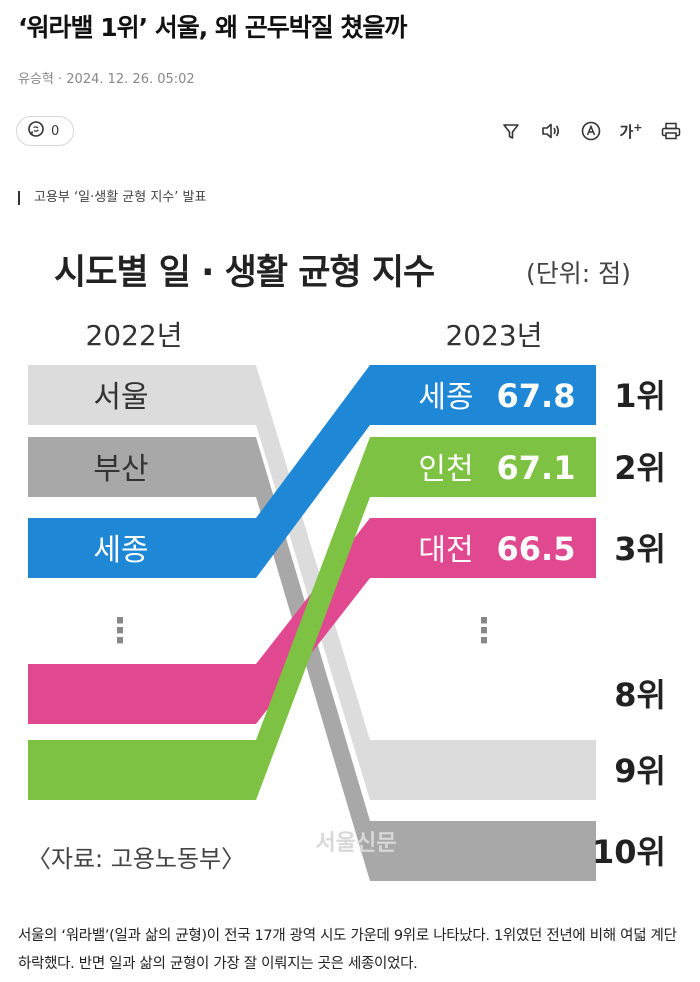 The image size is (700, 982). What do you see at coordinates (45, 131) in the screenshot?
I see `comment-button: 0` at bounding box center [45, 131].